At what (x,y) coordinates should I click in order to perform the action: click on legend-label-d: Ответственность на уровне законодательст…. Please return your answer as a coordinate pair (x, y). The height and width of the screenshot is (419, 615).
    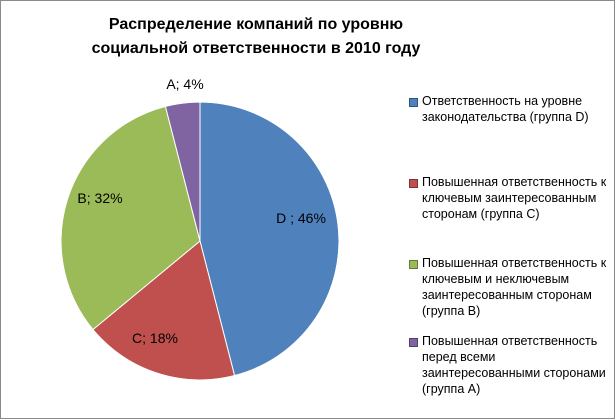
    Looking at the image, I should click on (505, 109).